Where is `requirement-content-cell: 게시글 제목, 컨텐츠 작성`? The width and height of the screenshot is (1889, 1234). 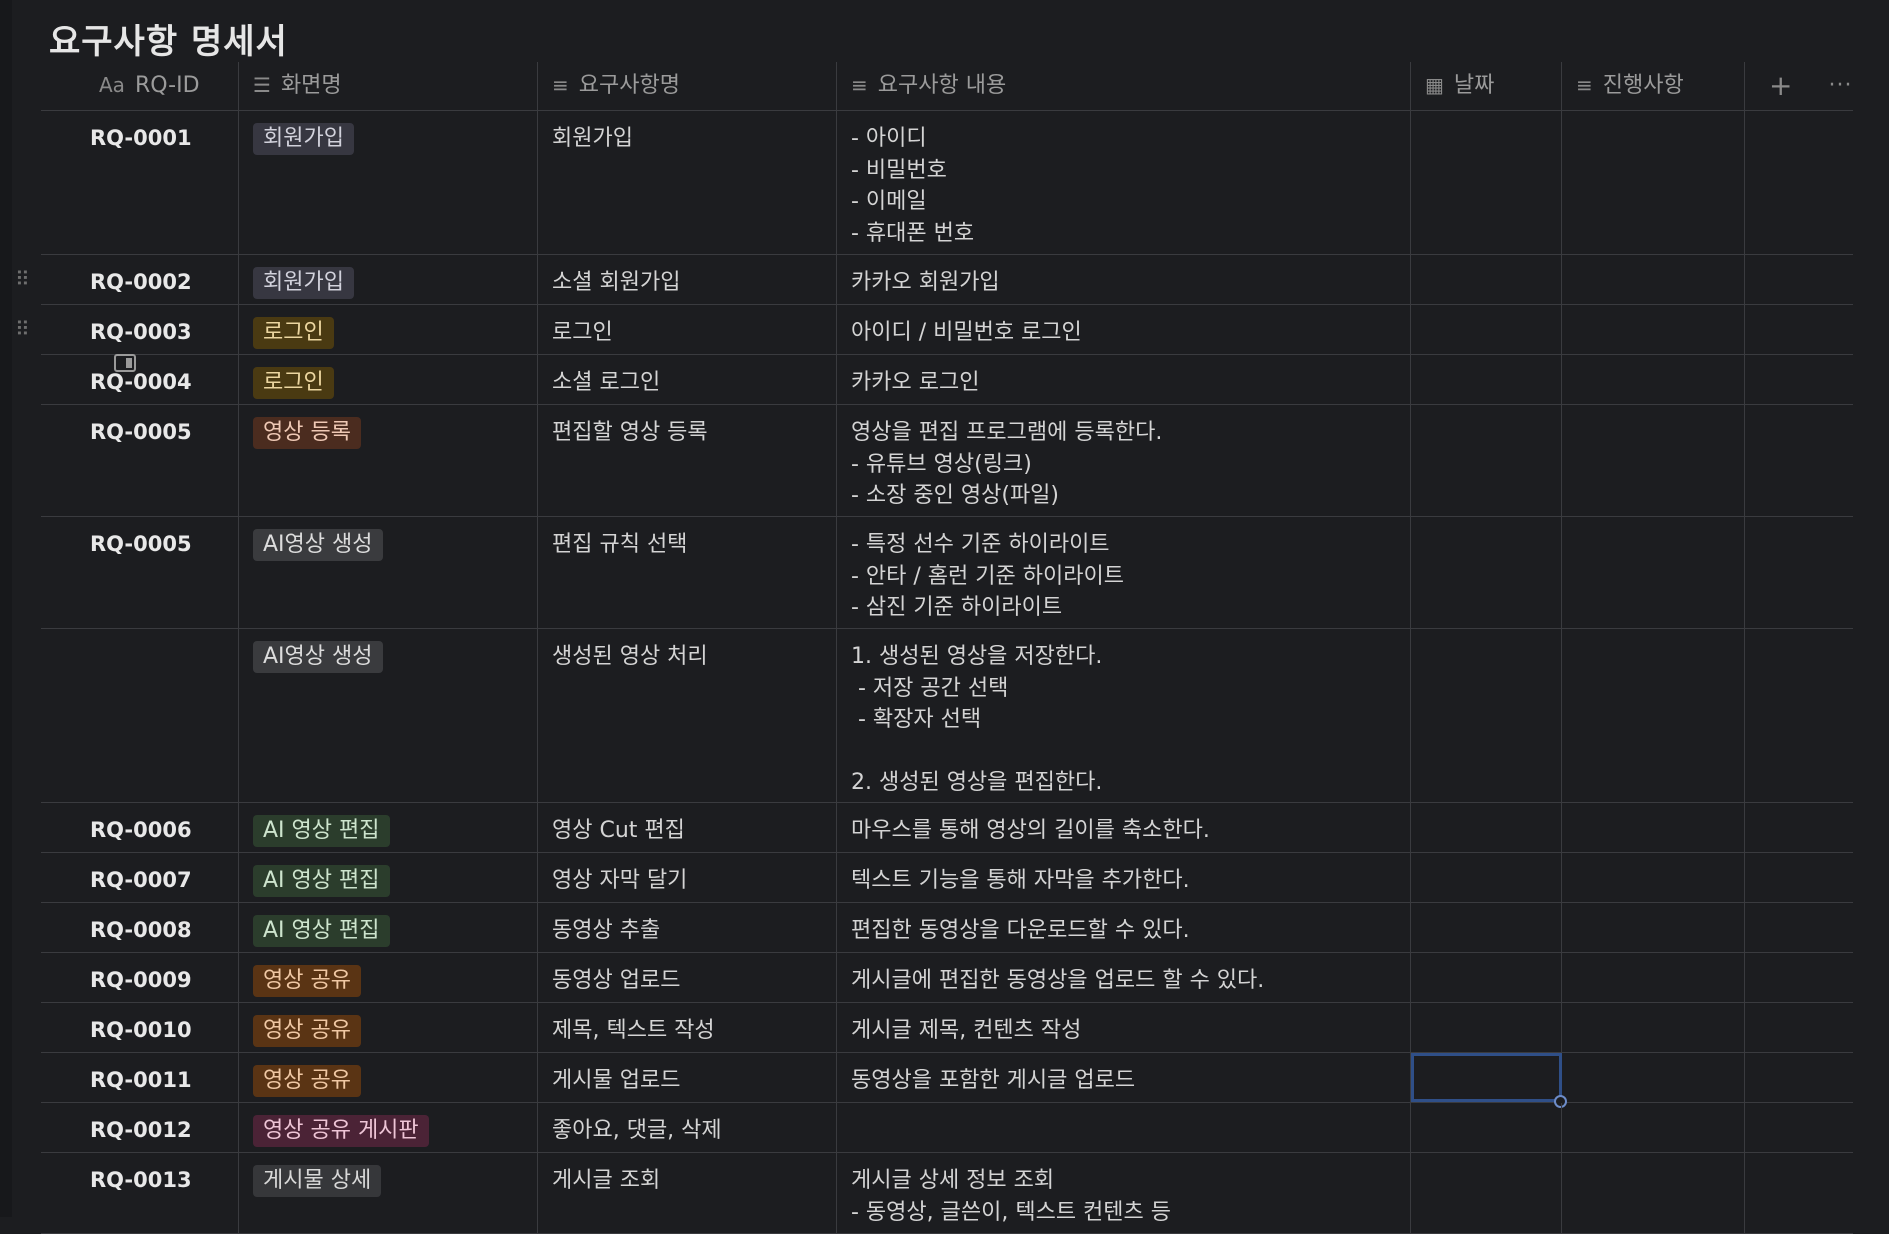
requirement-content-cell: 게시글 제목, 컨텐츠 작성 is located at coordinates (1124, 1027).